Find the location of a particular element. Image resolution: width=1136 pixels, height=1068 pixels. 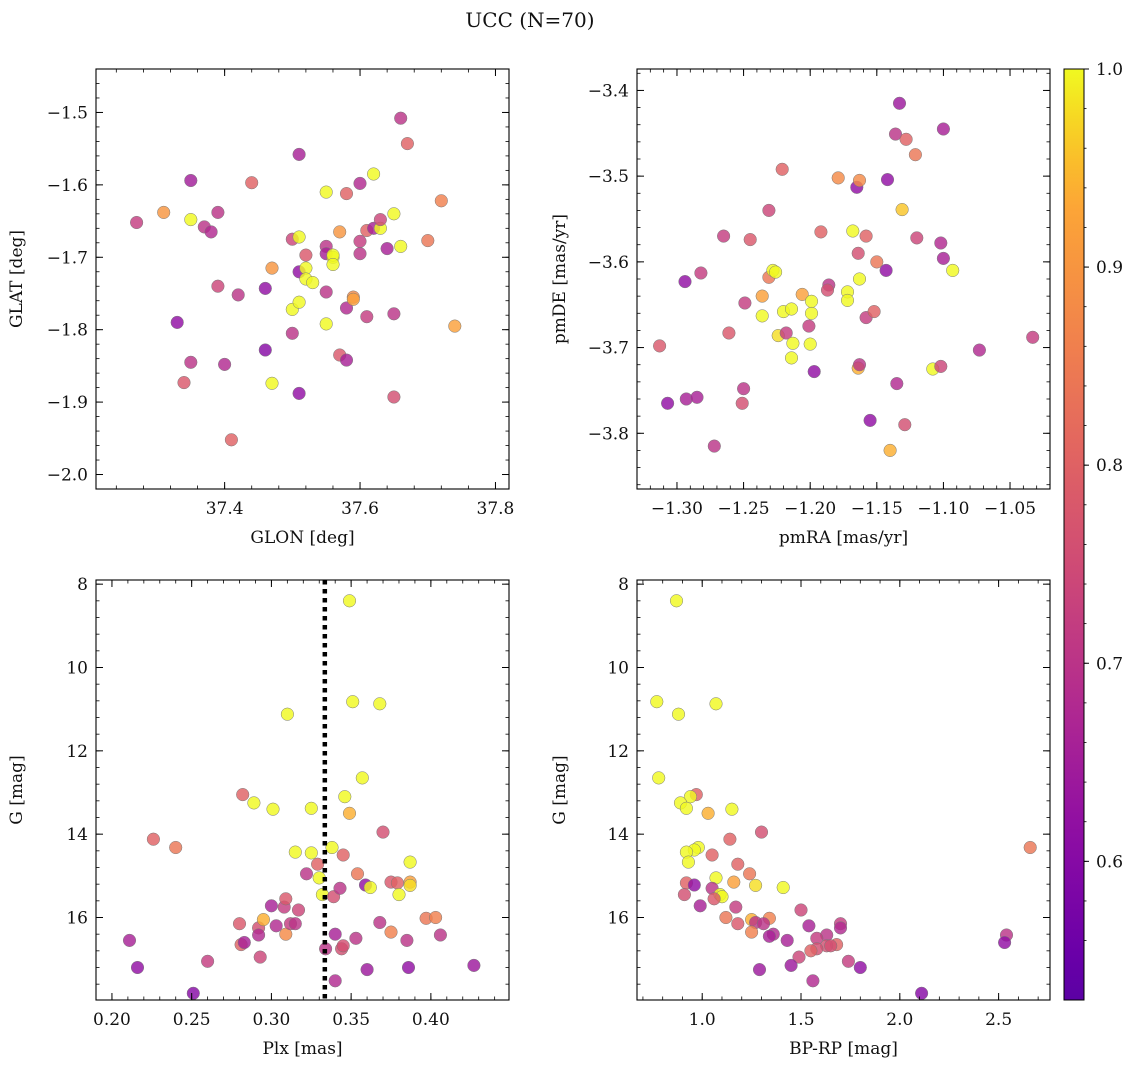

y-tick-label: −3.7 is located at coordinates (608, 349).